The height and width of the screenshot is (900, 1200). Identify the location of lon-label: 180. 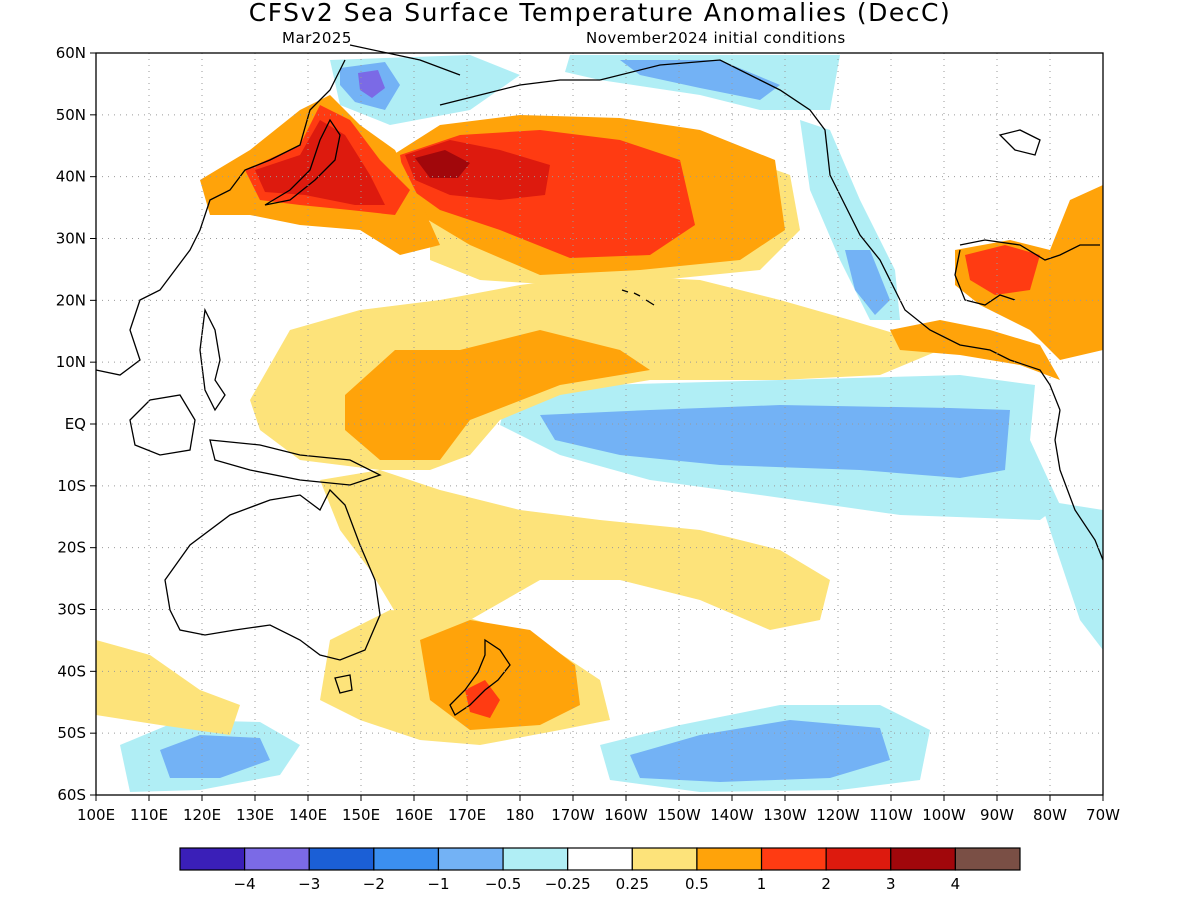
(520, 815).